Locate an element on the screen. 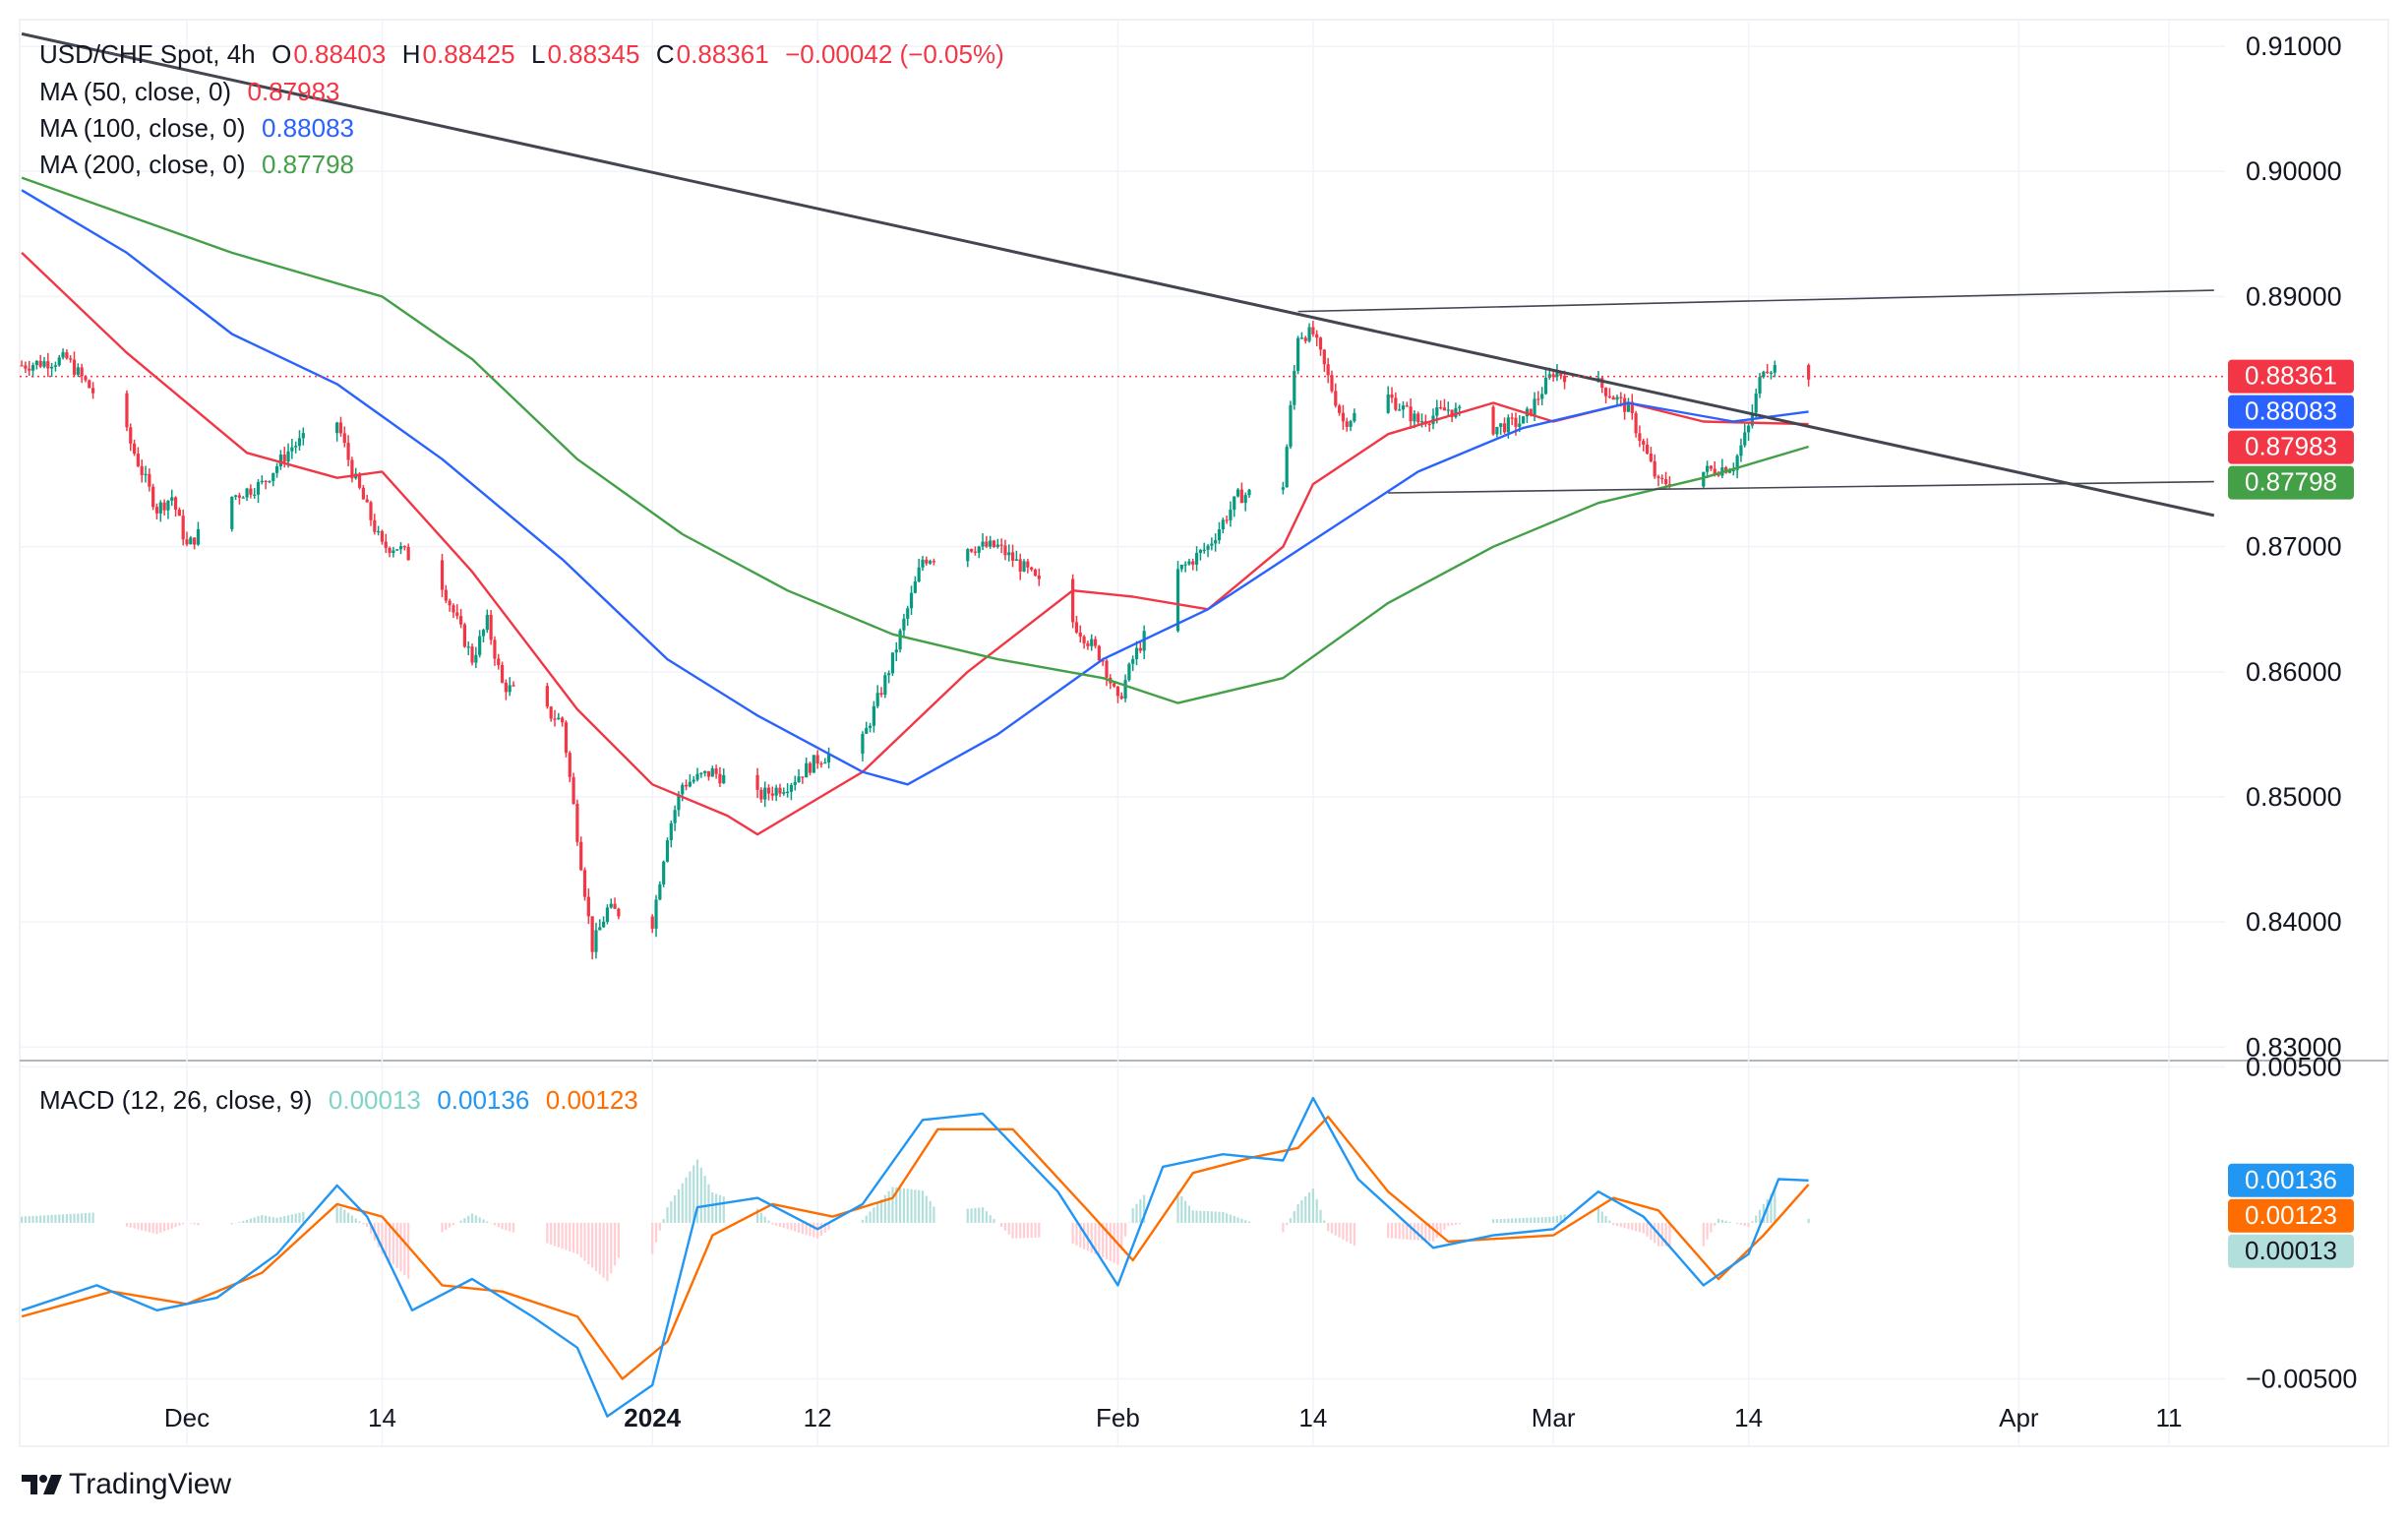  ma100-value: 0.88083 is located at coordinates (308, 128).